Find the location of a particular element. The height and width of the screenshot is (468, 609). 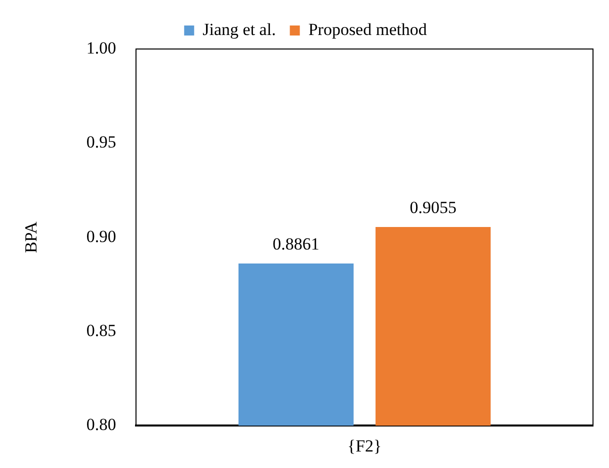

y-tick-label: 0.80 is located at coordinates (101, 424).